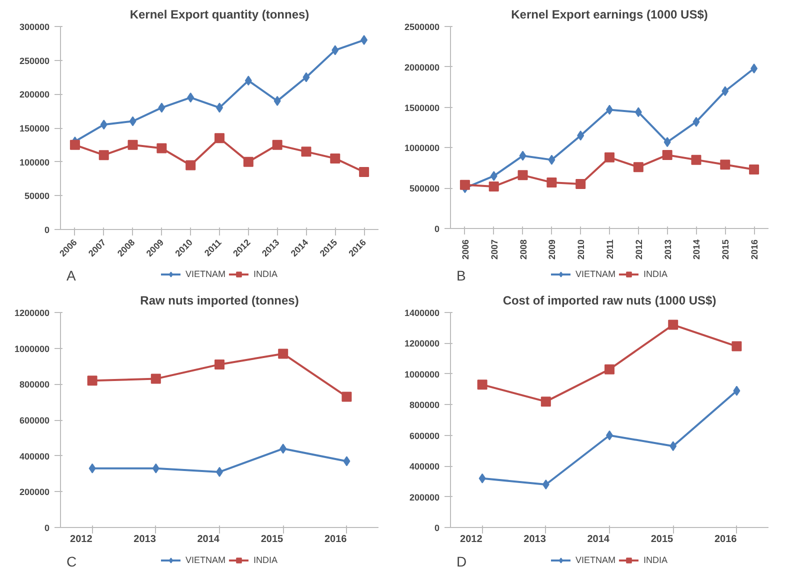 The image size is (795, 587). I want to click on legend-label: INDIA, so click(656, 274).